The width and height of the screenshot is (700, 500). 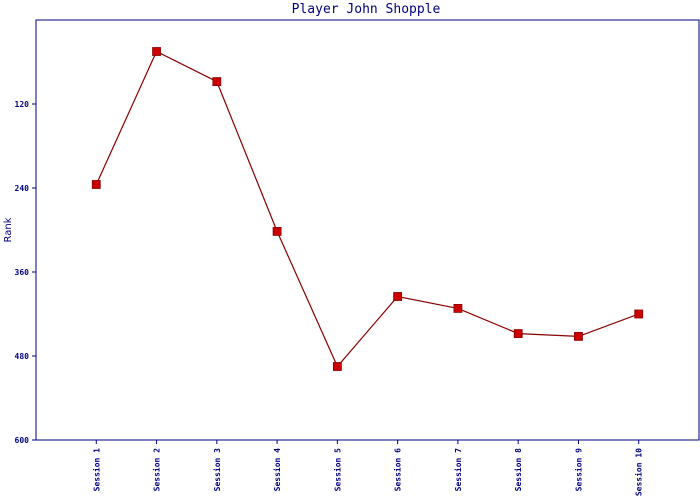 I want to click on y-tick-label: 240, so click(x=22, y=188).